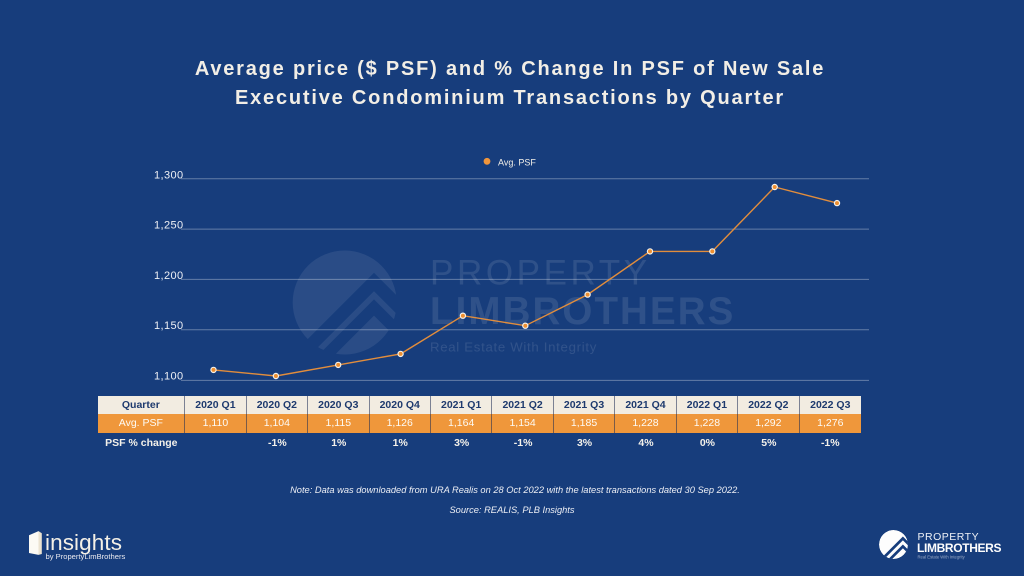 This screenshot has height=576, width=1024. What do you see at coordinates (169, 226) in the screenshot?
I see `svg-text: 1,250` at bounding box center [169, 226].